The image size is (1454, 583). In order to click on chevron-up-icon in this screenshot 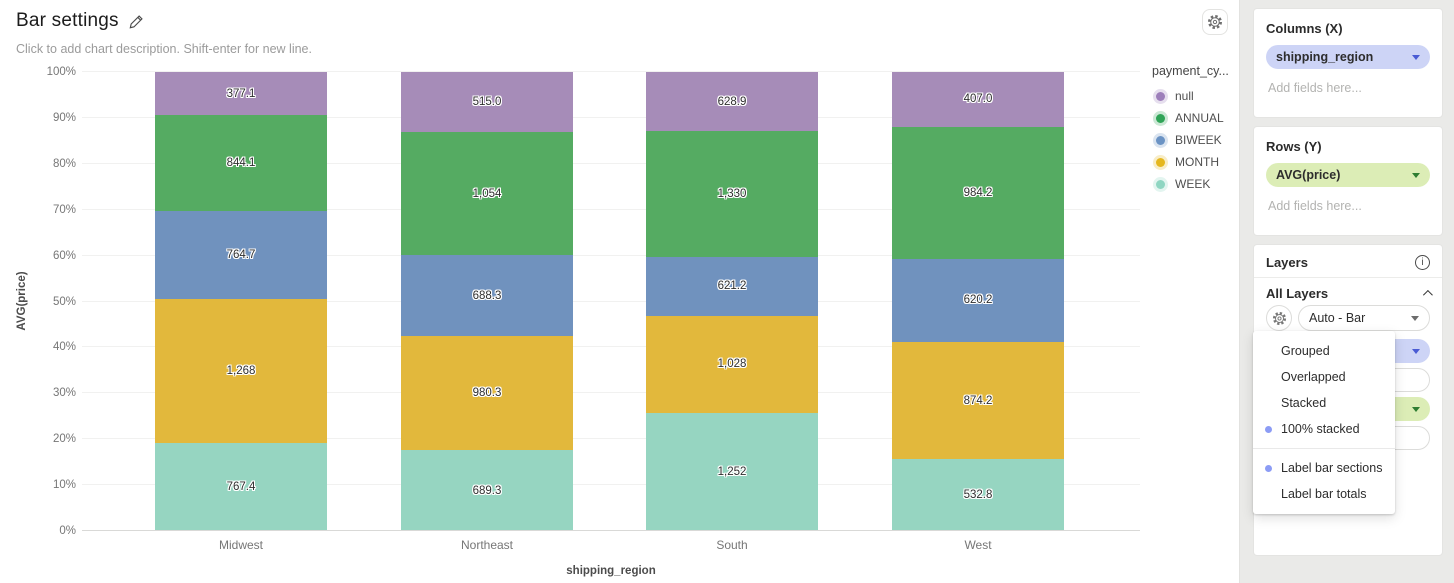, I will do `click(1427, 294)`.